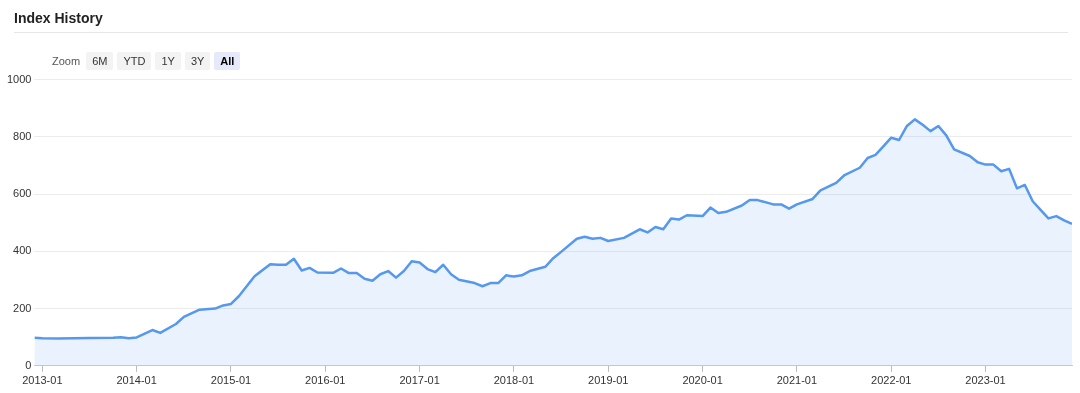 The image size is (1080, 393). Describe the element at coordinates (702, 380) in the screenshot. I see `x-tick-label: 2020-01` at that location.